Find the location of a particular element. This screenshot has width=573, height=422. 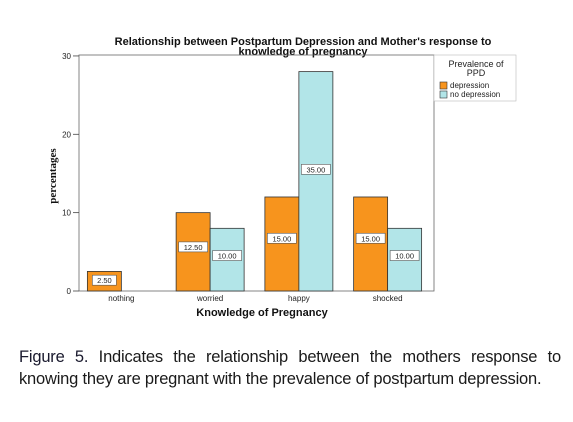

y-axis: 0 10 20 30 is located at coordinates (70, 174).